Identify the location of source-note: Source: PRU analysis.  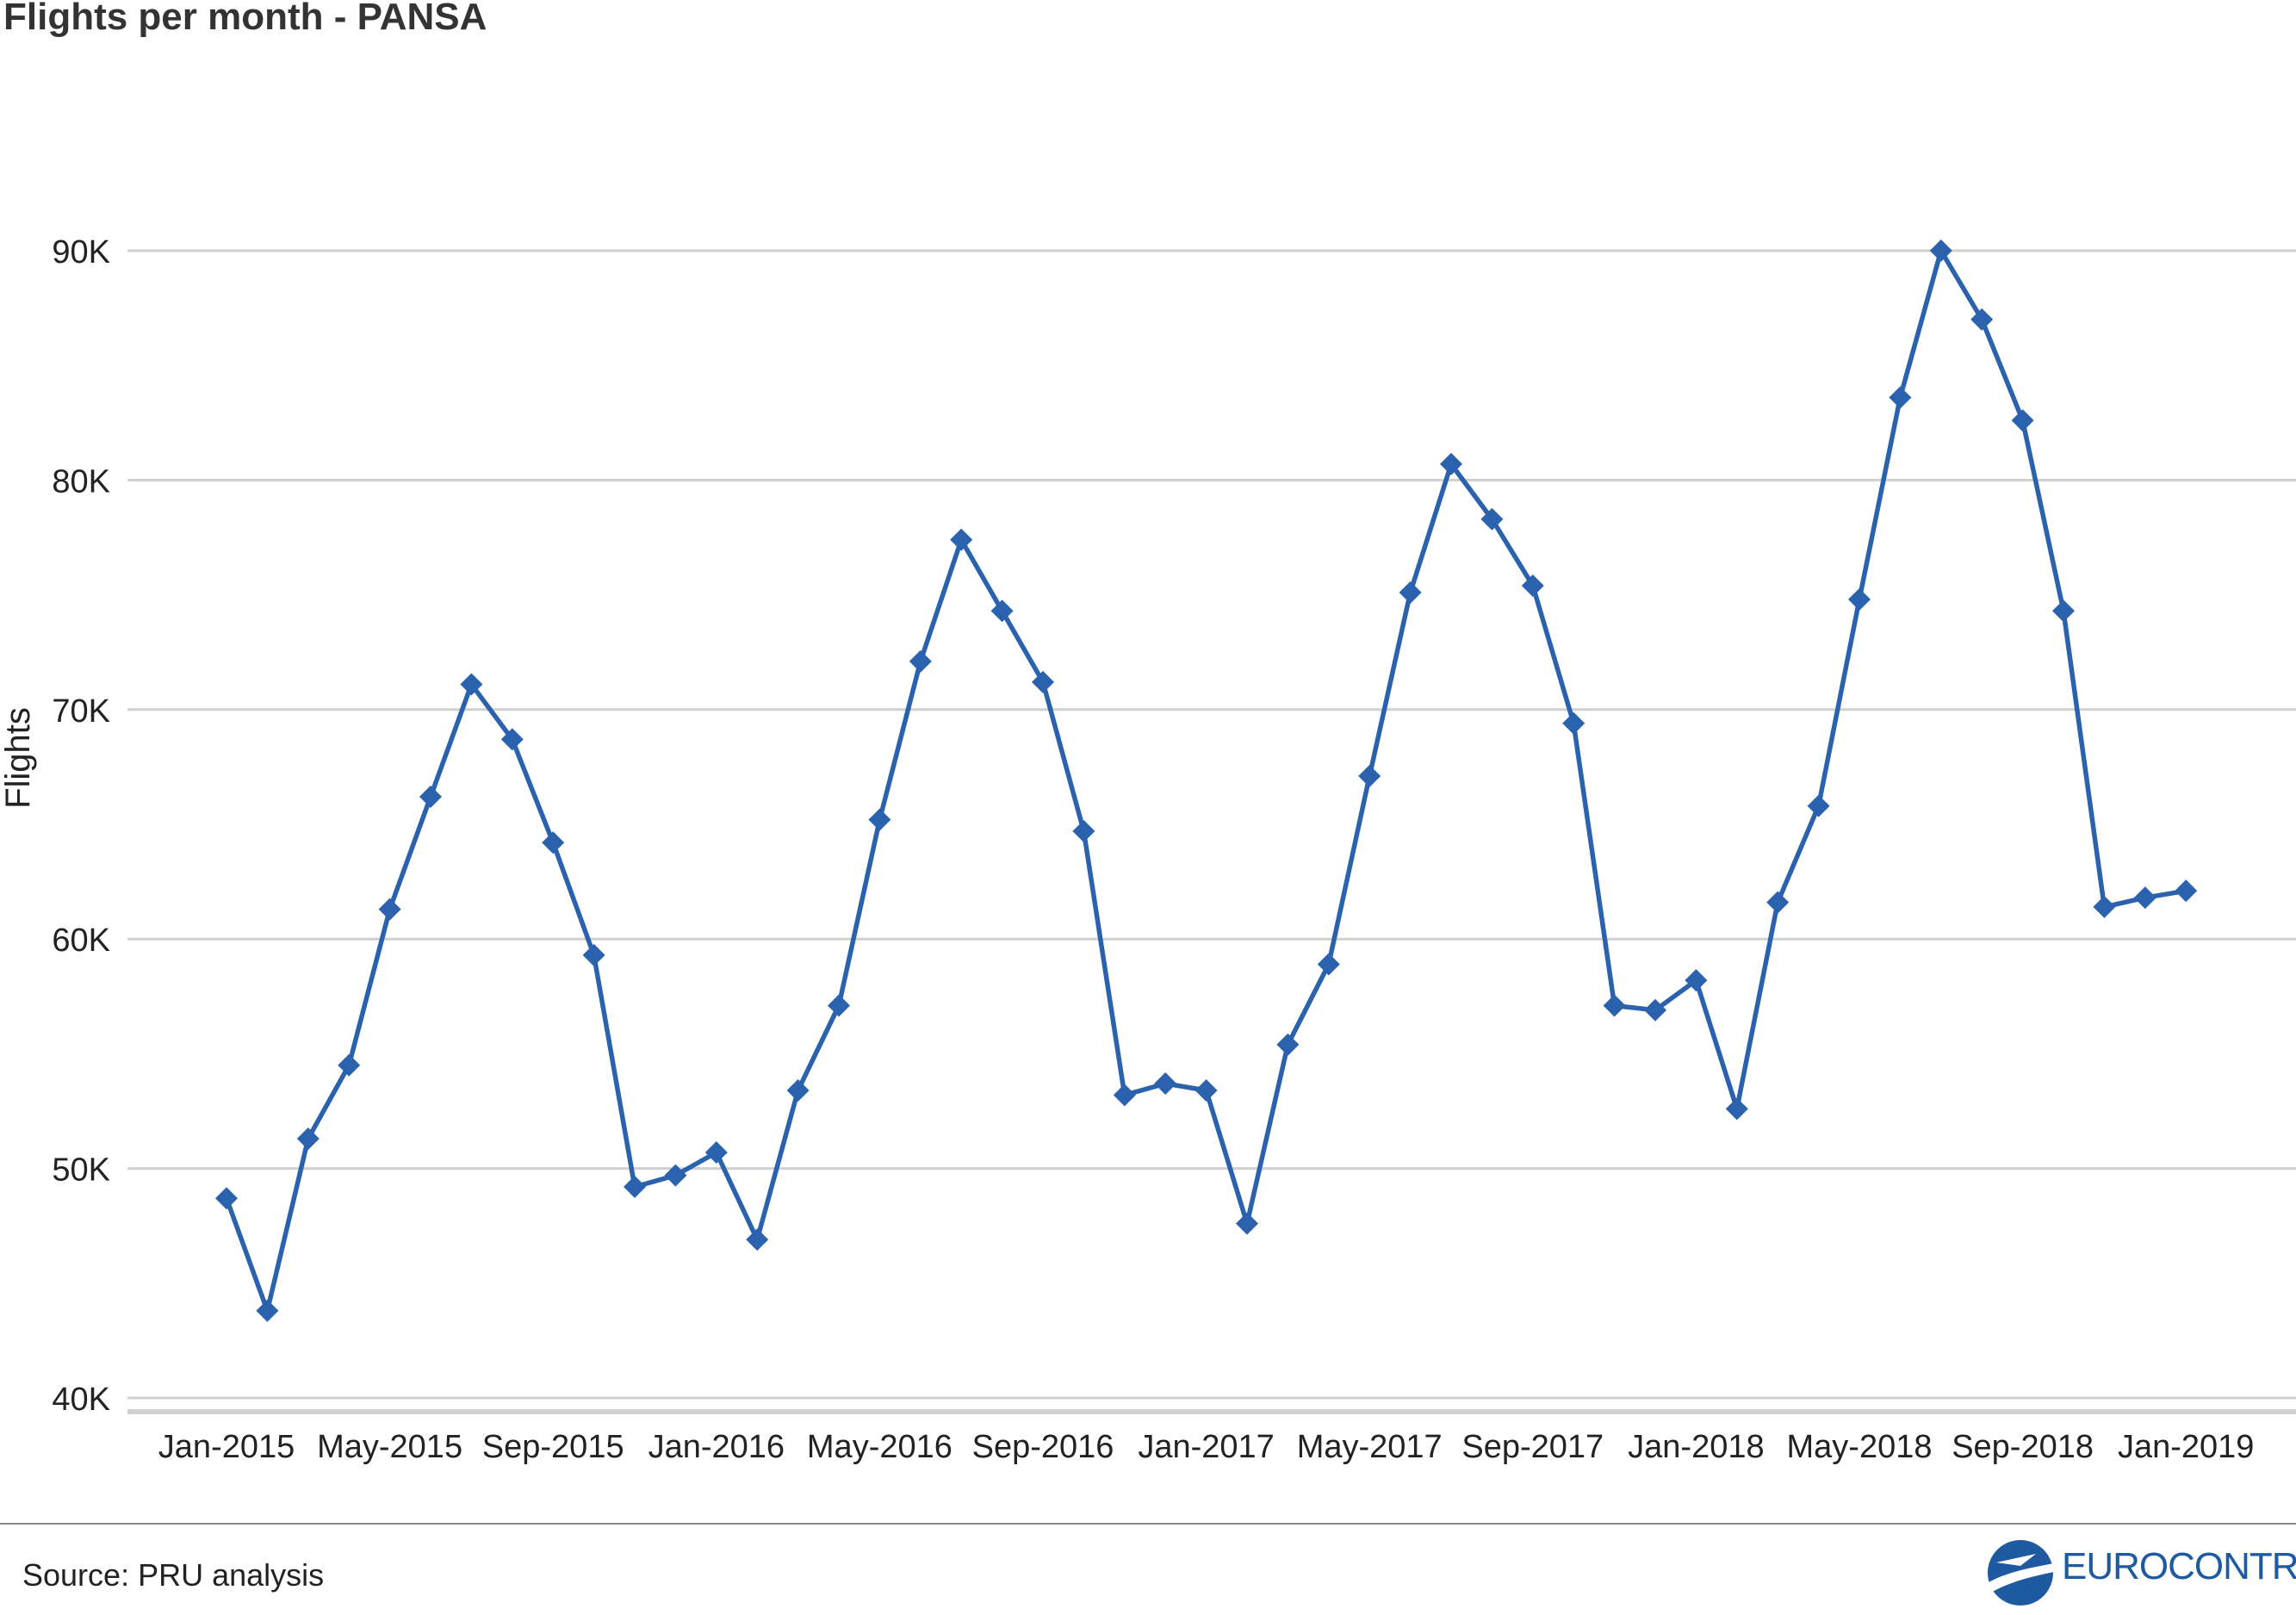
(173, 1575).